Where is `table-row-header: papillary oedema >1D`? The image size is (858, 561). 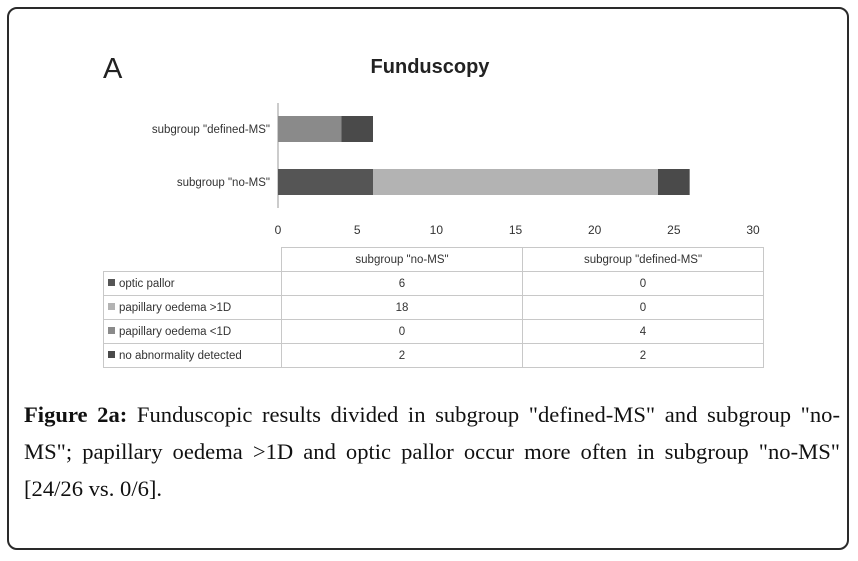
table-row-header: papillary oedema >1D is located at coordinates (192, 307).